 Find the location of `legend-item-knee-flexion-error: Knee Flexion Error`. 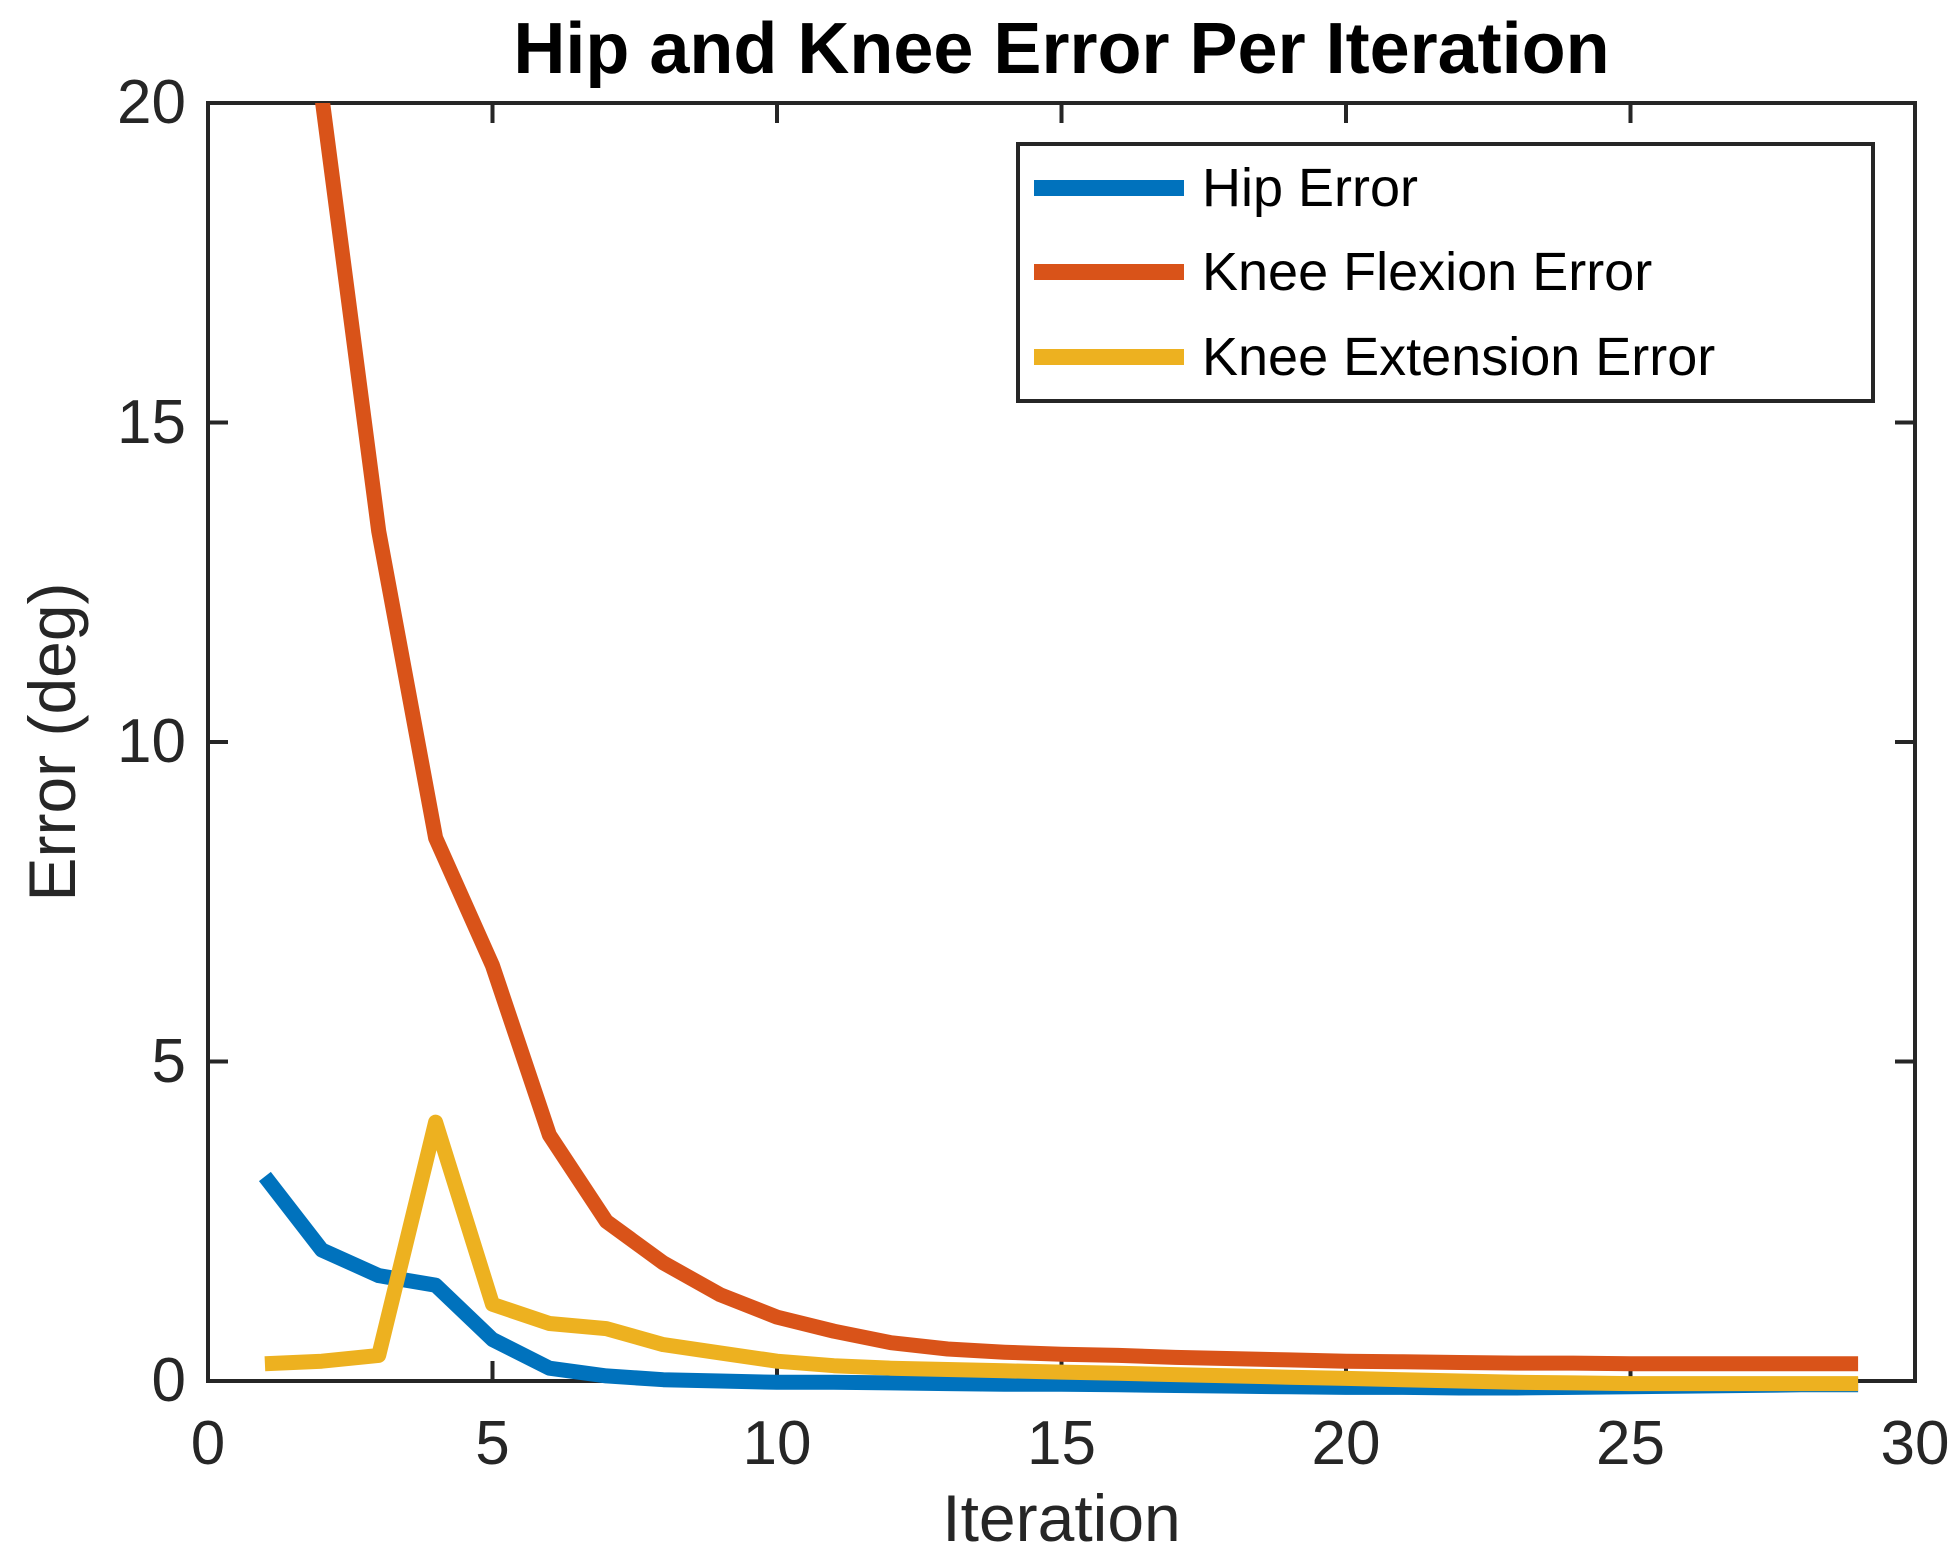

legend-item-knee-flexion-error: Knee Flexion Error is located at coordinates (1445, 272).